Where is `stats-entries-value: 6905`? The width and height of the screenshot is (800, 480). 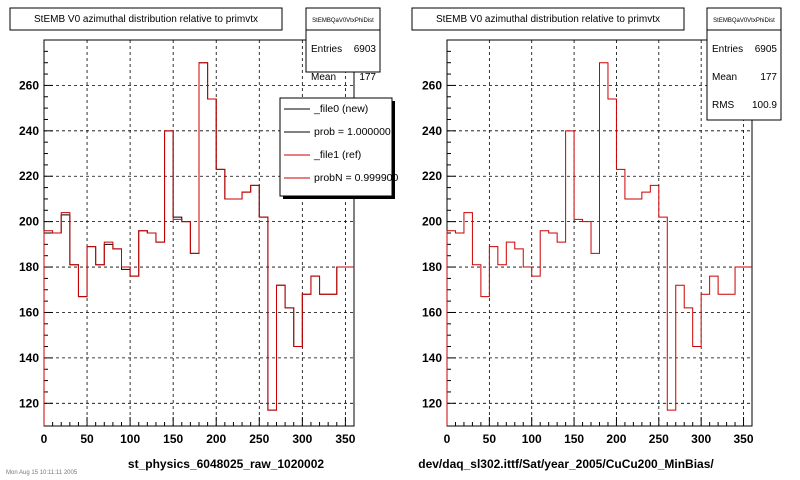 stats-entries-value: 6905 is located at coordinates (766, 49).